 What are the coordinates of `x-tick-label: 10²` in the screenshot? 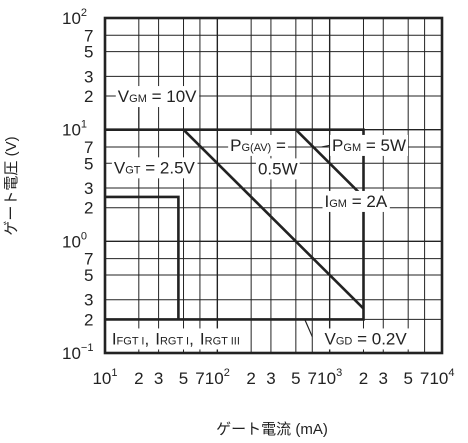 It's located at (217, 377).